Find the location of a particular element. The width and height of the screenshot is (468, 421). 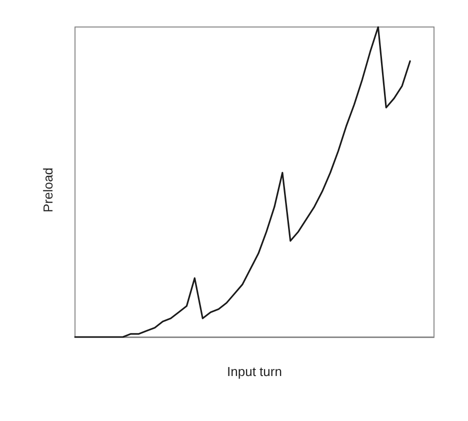

x-axis-title: Input turn is located at coordinates (254, 371).